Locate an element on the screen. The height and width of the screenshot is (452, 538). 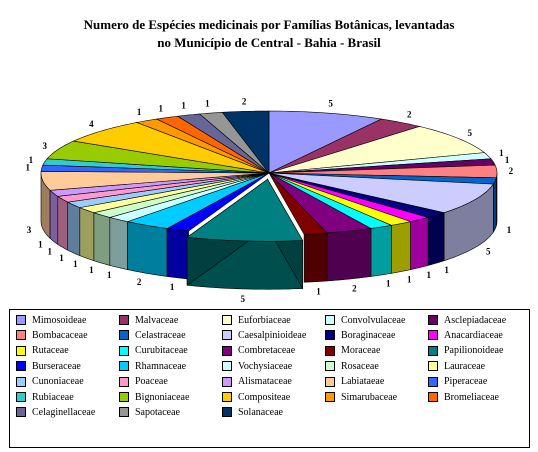
pie-side-boraginaceae is located at coordinates (436, 239).